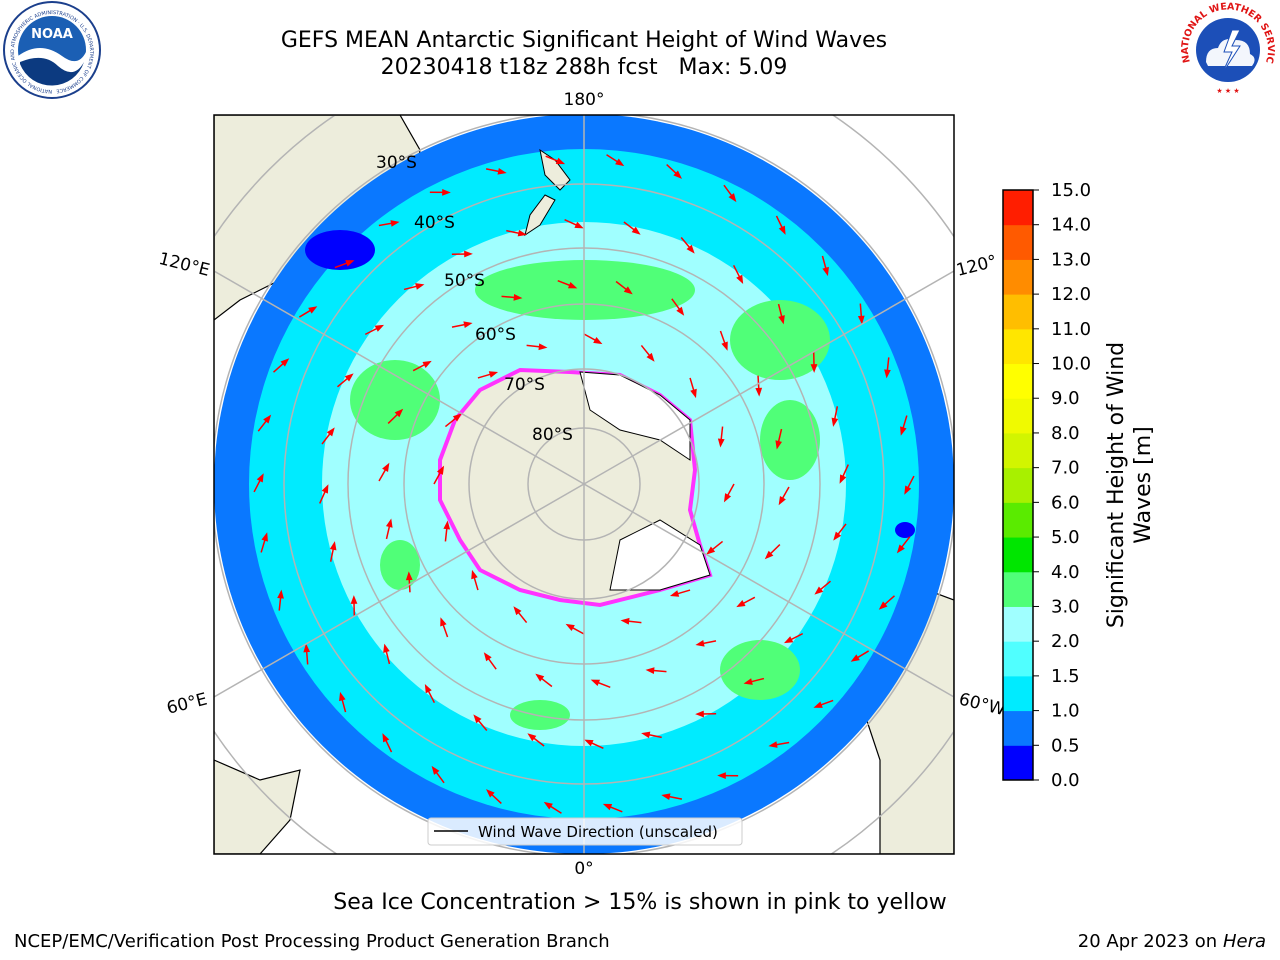  I want to click on colorbar-tick-label: 8.0, so click(1065, 433).